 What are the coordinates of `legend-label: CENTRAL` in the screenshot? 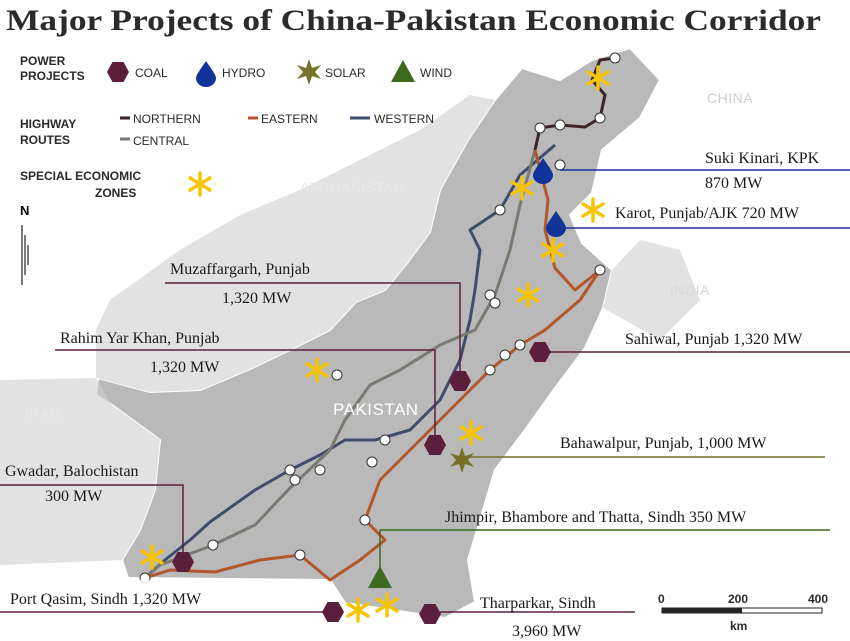 It's located at (161, 141).